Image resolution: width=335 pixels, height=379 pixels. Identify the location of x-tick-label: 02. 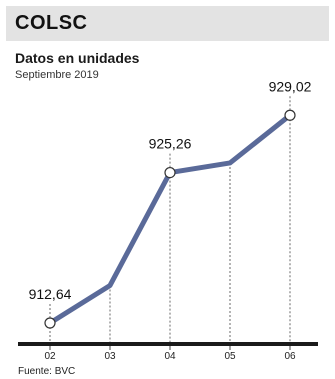
(50, 356).